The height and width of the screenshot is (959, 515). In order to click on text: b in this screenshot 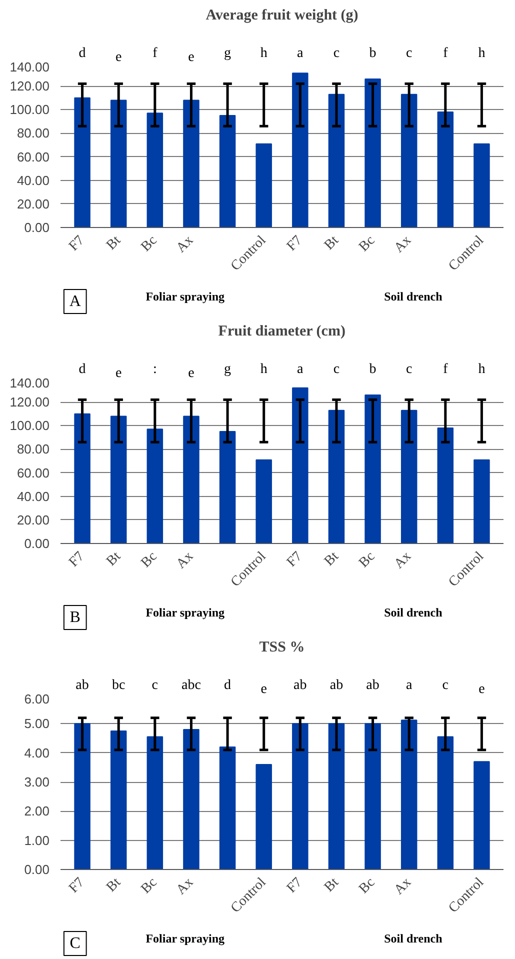, I will do `click(372, 53)`.